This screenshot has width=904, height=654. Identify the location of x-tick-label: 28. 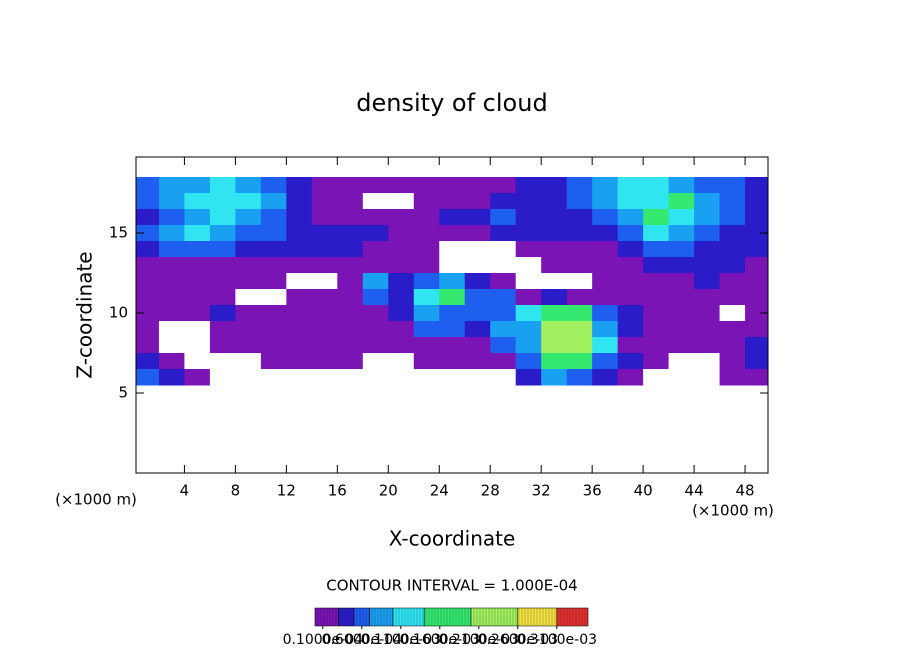
(490, 491).